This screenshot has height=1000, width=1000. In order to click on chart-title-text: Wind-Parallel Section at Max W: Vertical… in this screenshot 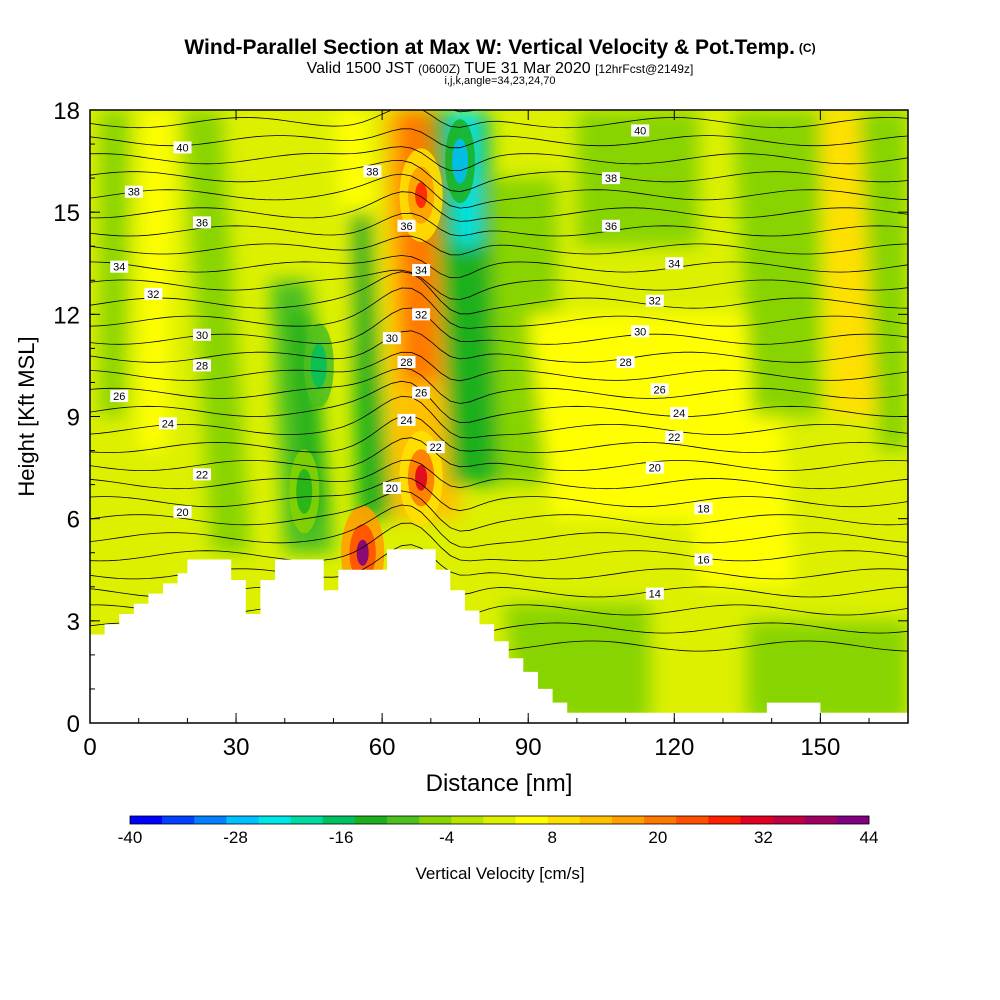, I will do `click(489, 47)`.